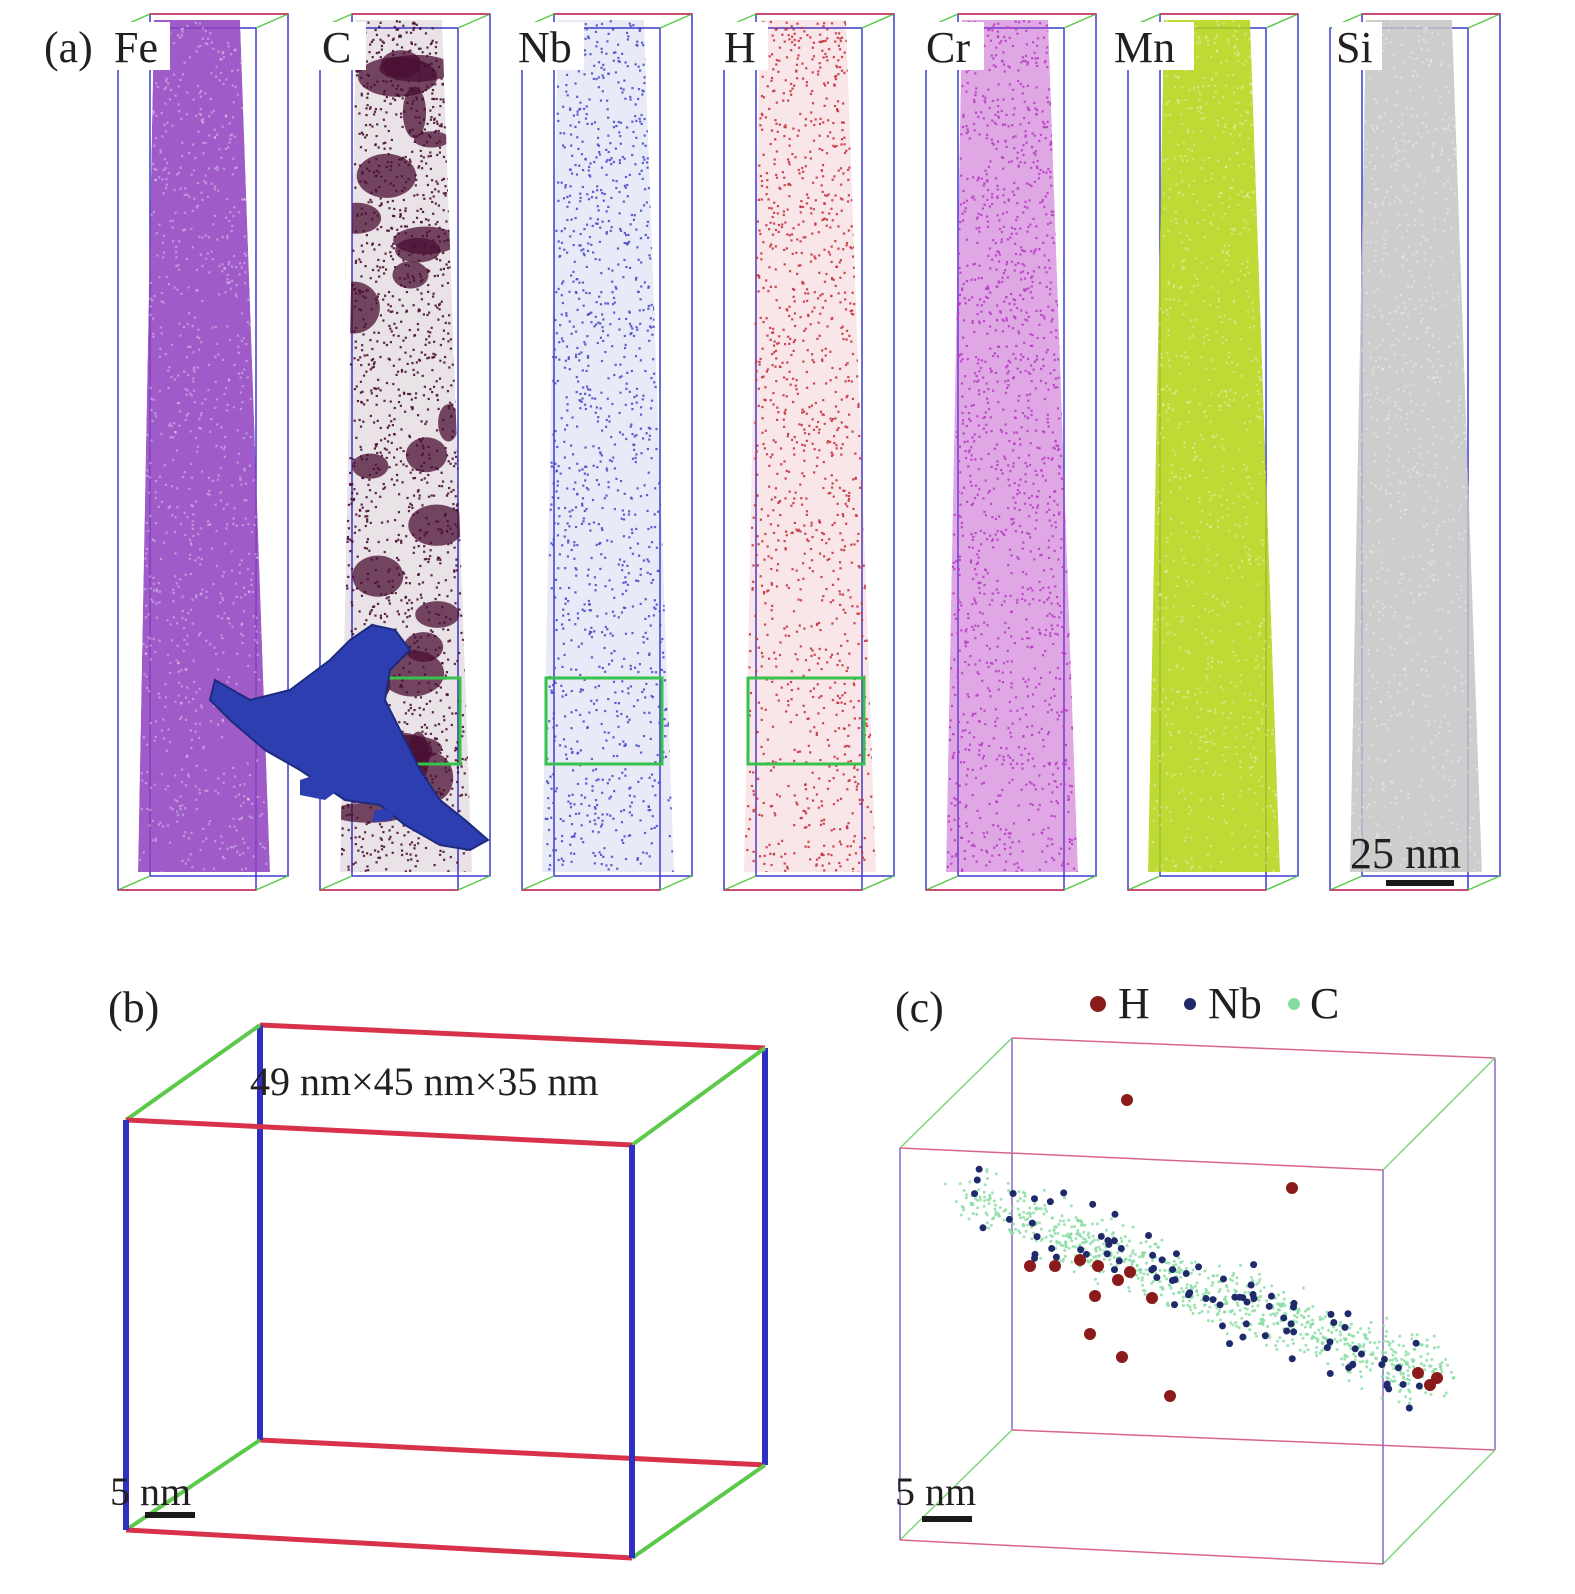 The image size is (1575, 1594). I want to click on atom-map-cr, so click(1011, 452).